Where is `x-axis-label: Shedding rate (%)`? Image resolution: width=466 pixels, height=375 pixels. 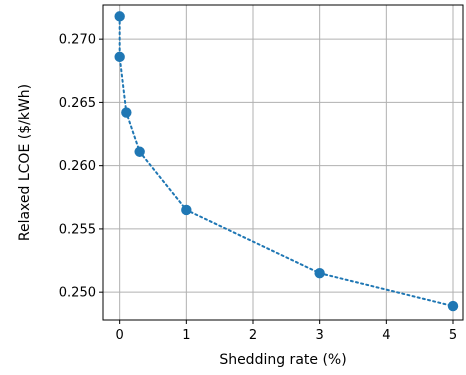
x-axis-label: Shedding rate (%) is located at coordinates (282, 360).